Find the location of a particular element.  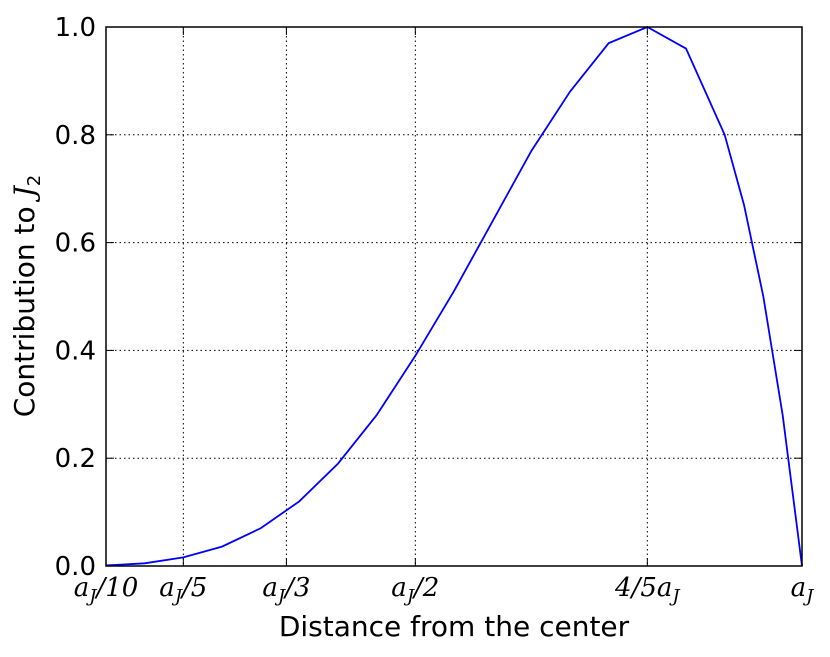

y-tick-label: 0.4 is located at coordinates (75, 351).